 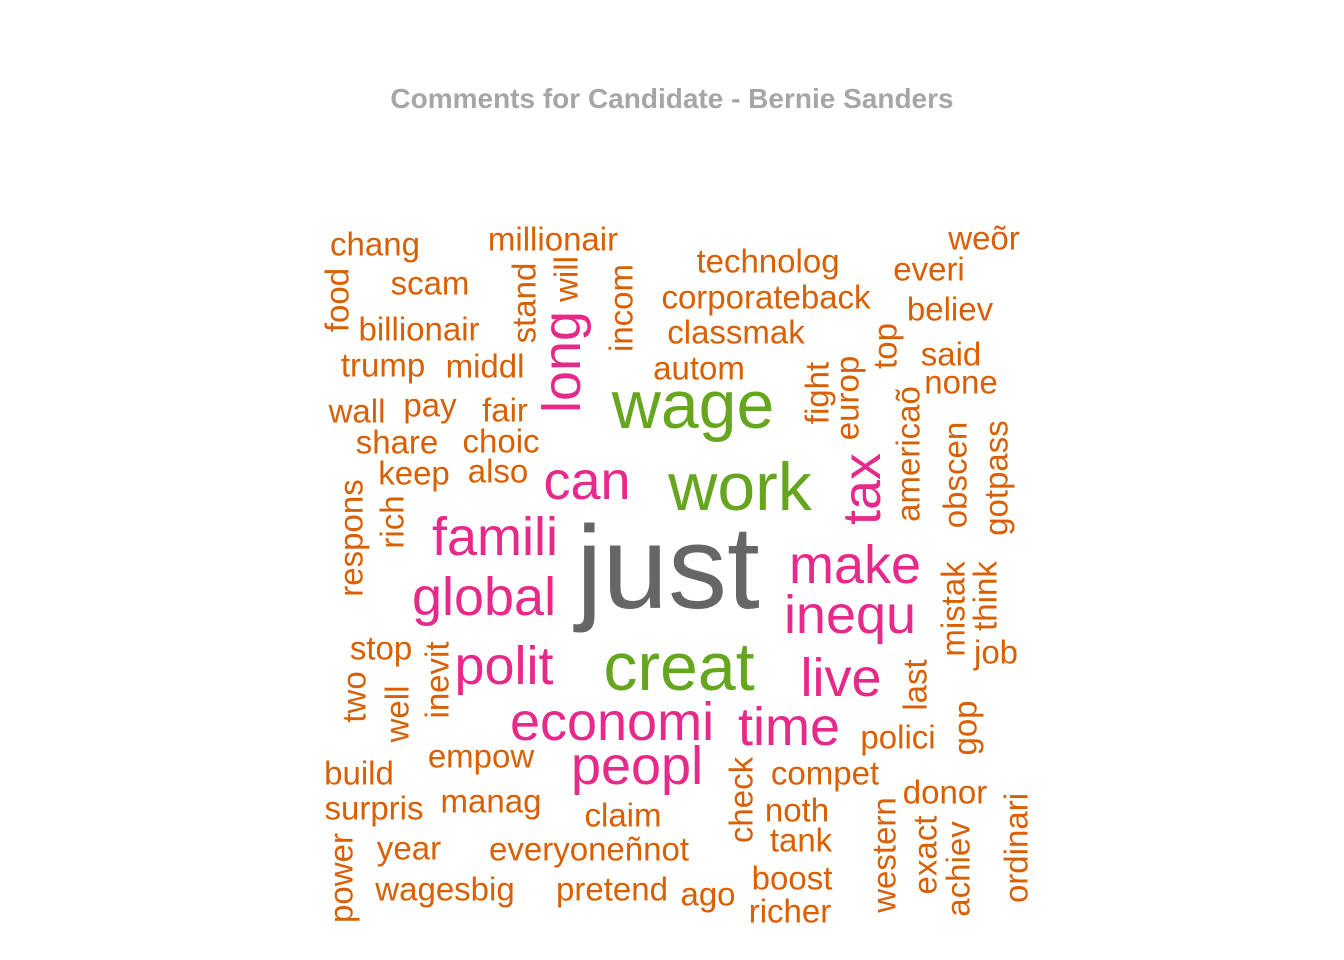 I want to click on word-14: long, so click(x=562, y=362).